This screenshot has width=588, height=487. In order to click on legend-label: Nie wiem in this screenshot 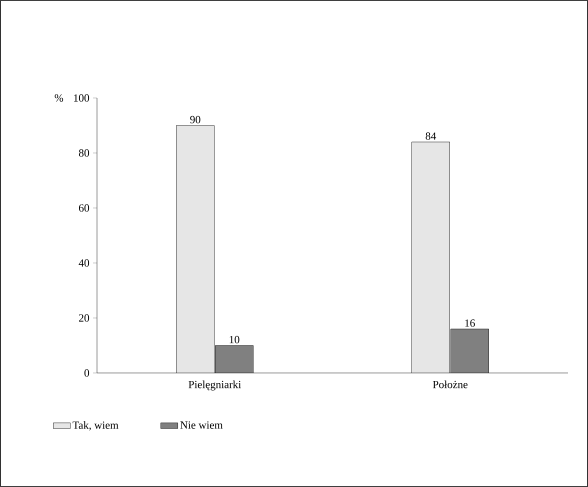, I will do `click(201, 425)`.